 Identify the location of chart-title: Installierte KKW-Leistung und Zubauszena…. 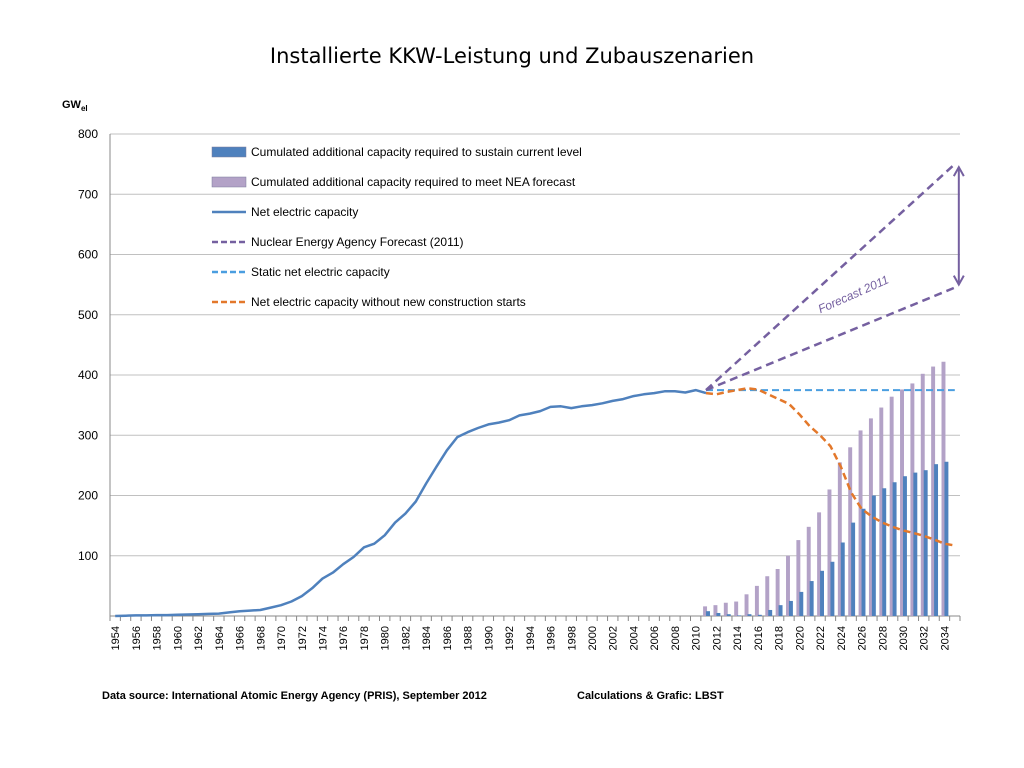
(512, 56).